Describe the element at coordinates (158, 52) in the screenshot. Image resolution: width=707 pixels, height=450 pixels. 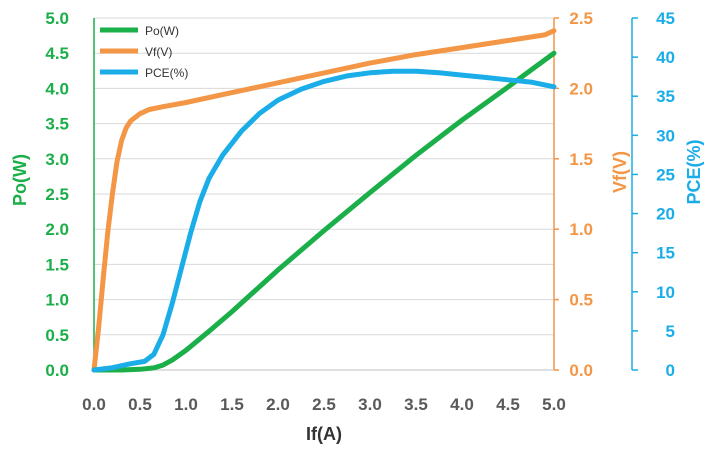
I see `legend-label-vf: Vf(V)` at that location.